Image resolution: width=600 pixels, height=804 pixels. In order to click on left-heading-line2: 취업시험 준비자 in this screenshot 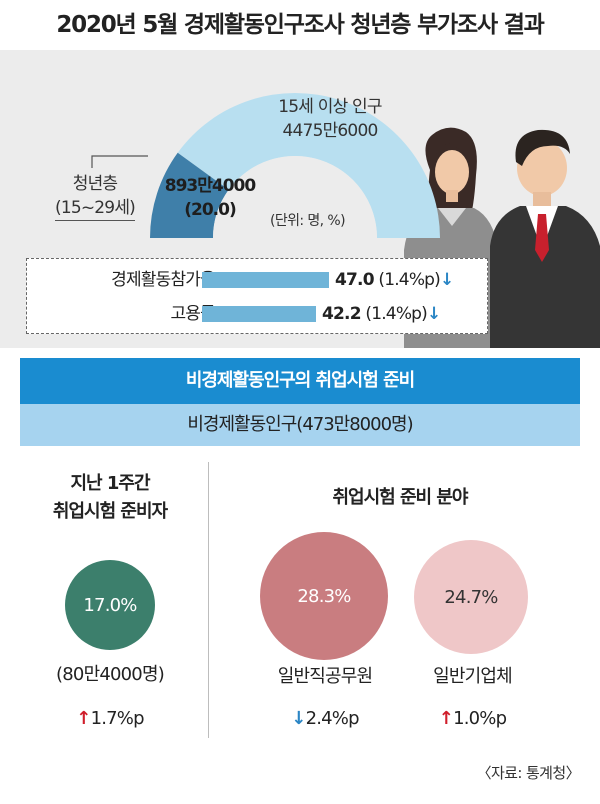, I will do `click(110, 511)`.